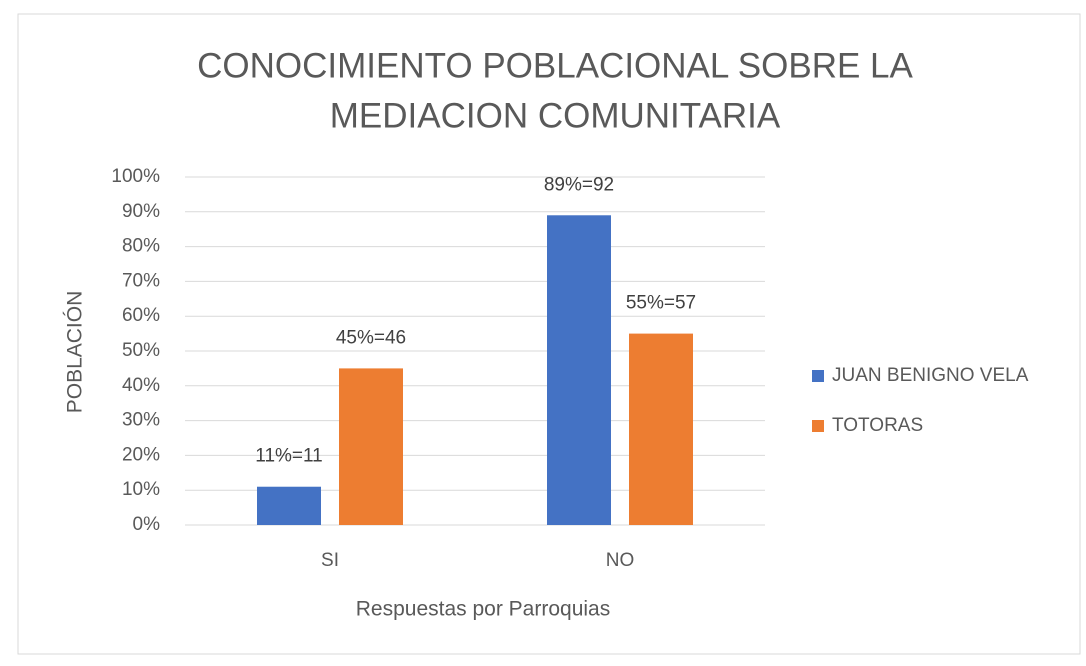 This screenshot has height=666, width=1086. Describe the element at coordinates (141, 385) in the screenshot. I see `y-tick-label: 40%` at that location.